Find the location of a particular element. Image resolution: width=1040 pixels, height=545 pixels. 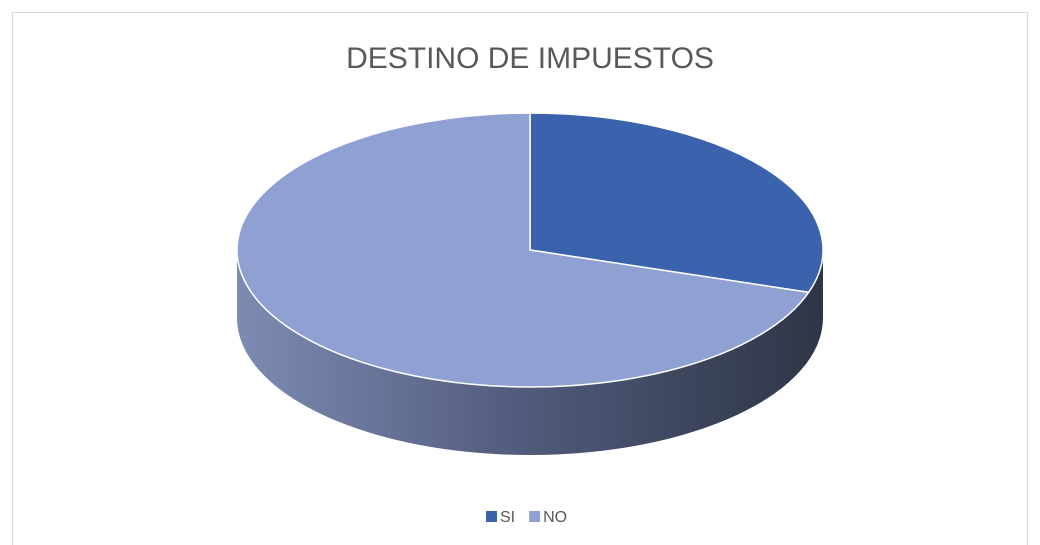

chart-title: DESTINO DE IMPUESTOS is located at coordinates (530, 58).